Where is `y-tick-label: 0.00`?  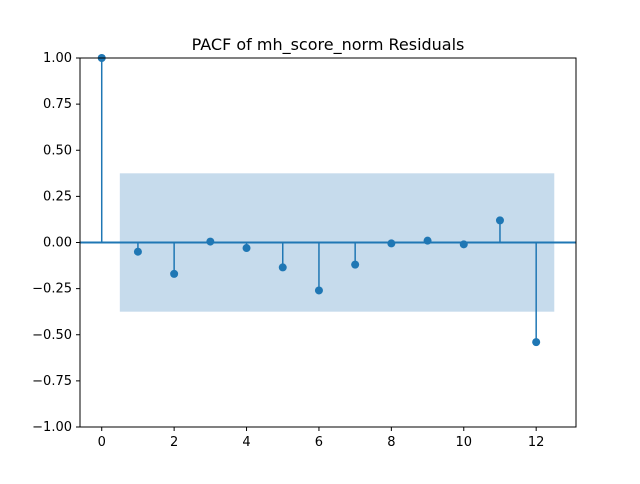 y-tick-label: 0.00 is located at coordinates (57, 243).